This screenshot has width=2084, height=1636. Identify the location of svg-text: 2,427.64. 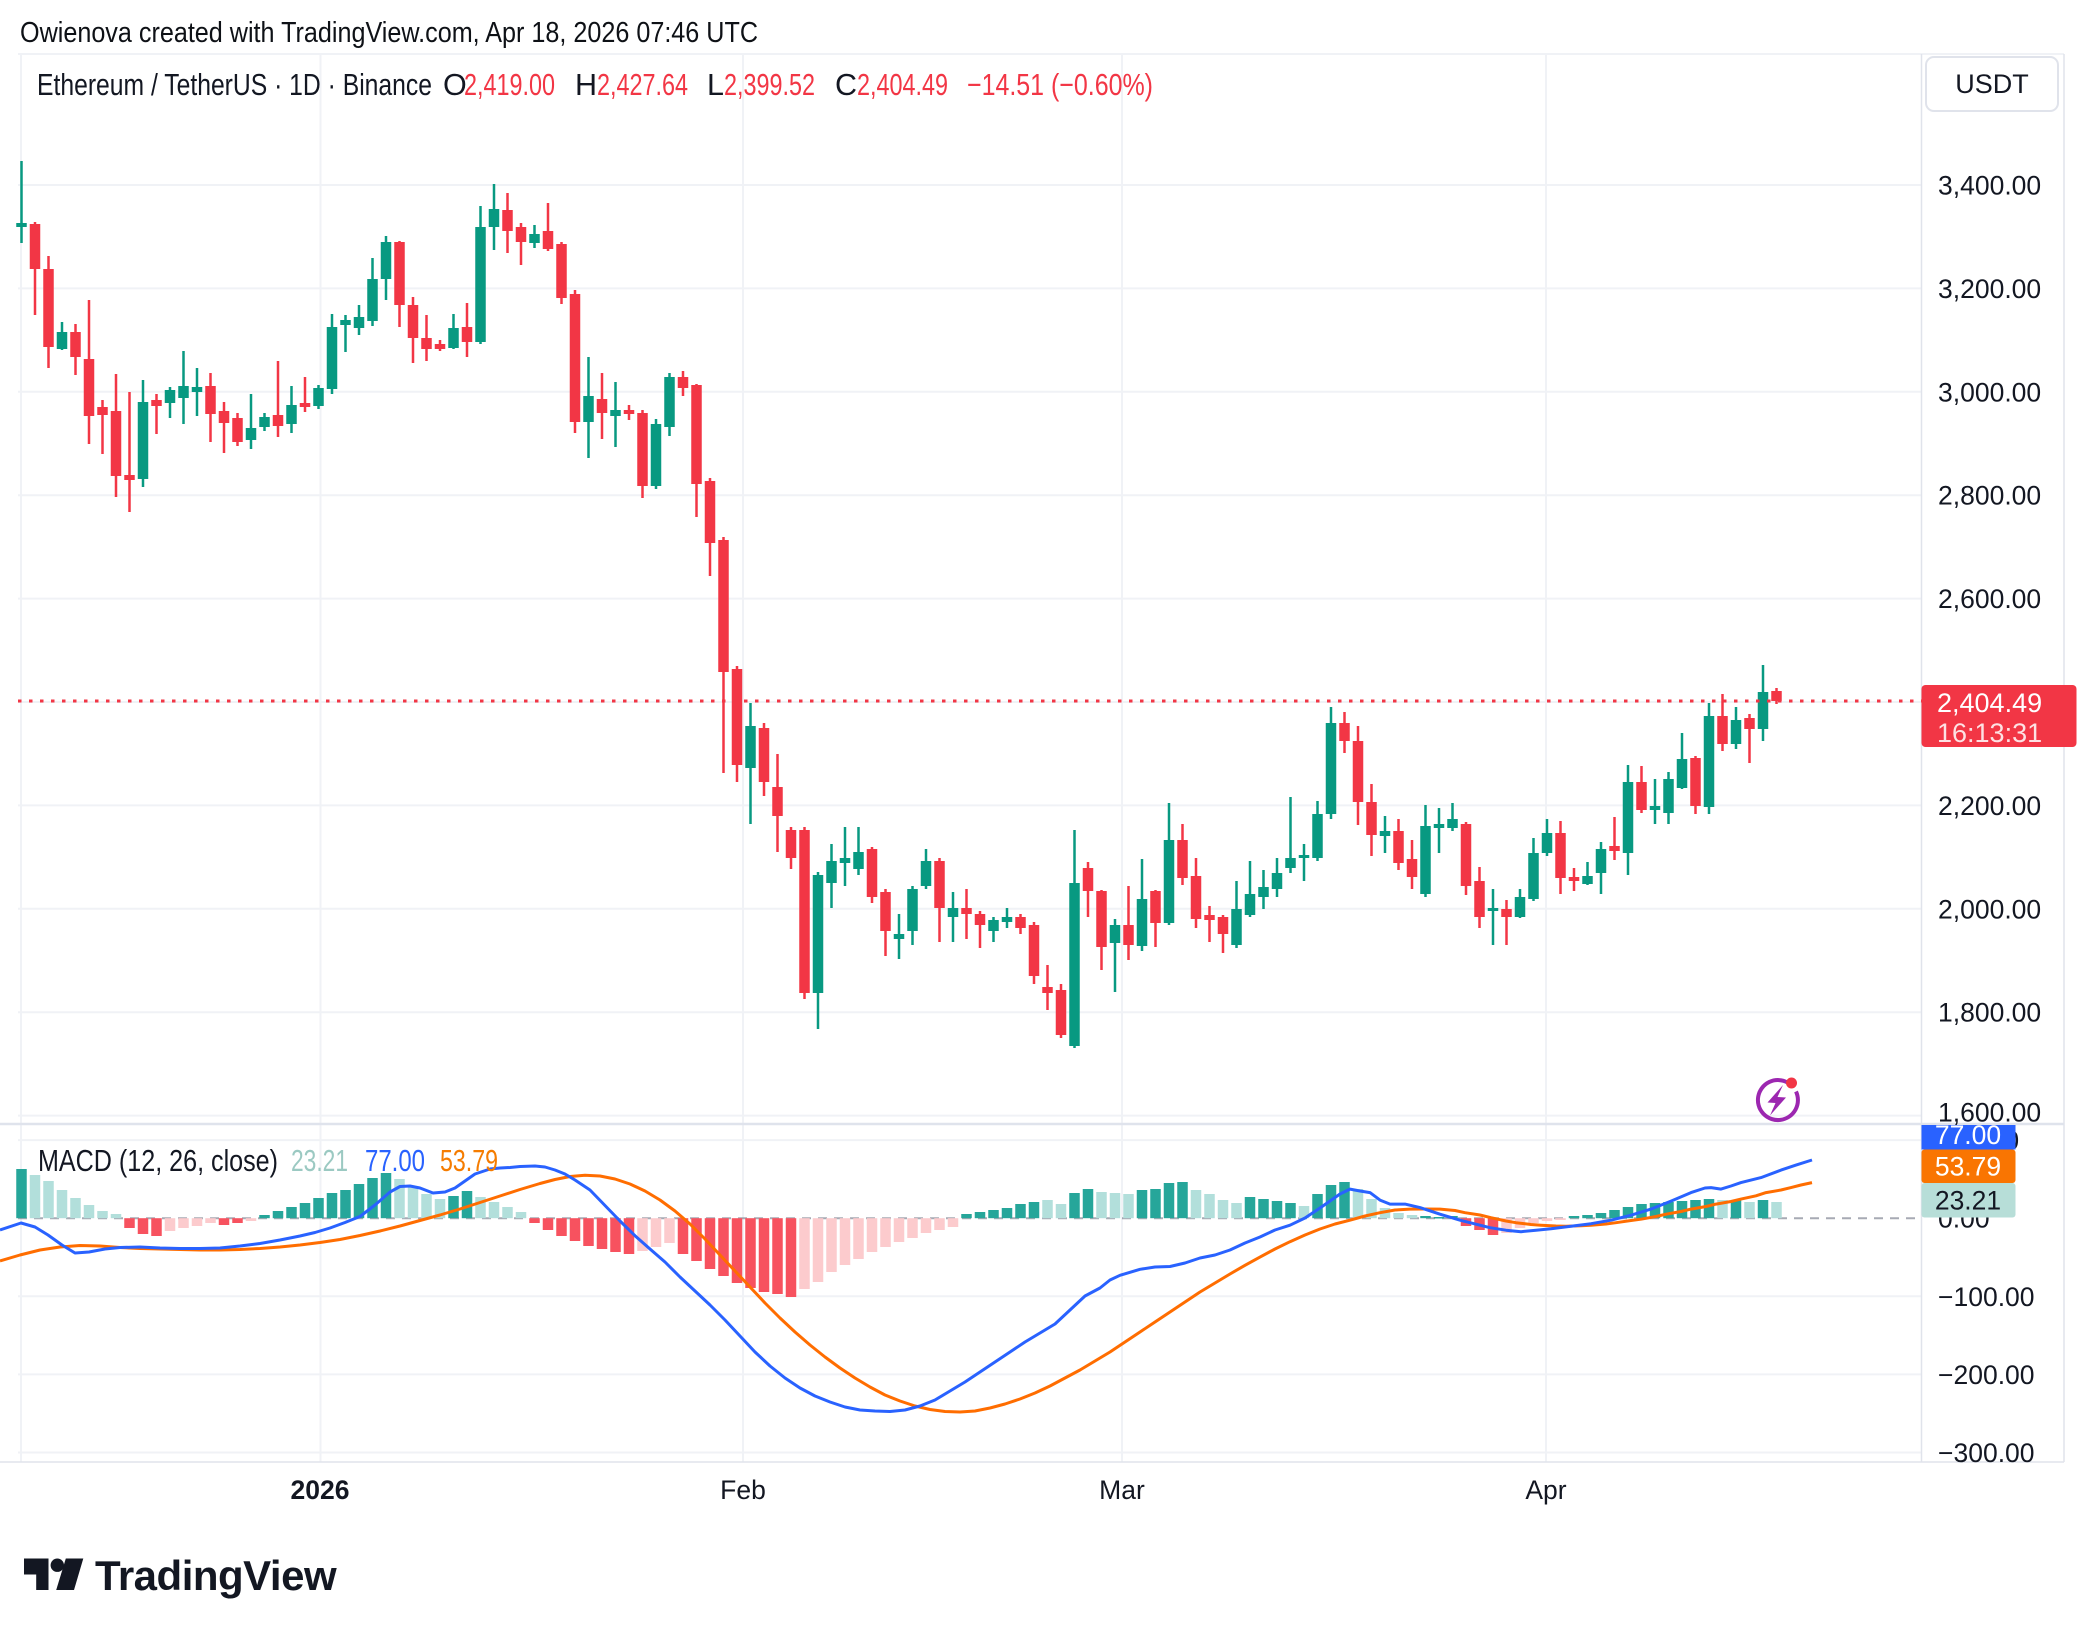
(642, 85).